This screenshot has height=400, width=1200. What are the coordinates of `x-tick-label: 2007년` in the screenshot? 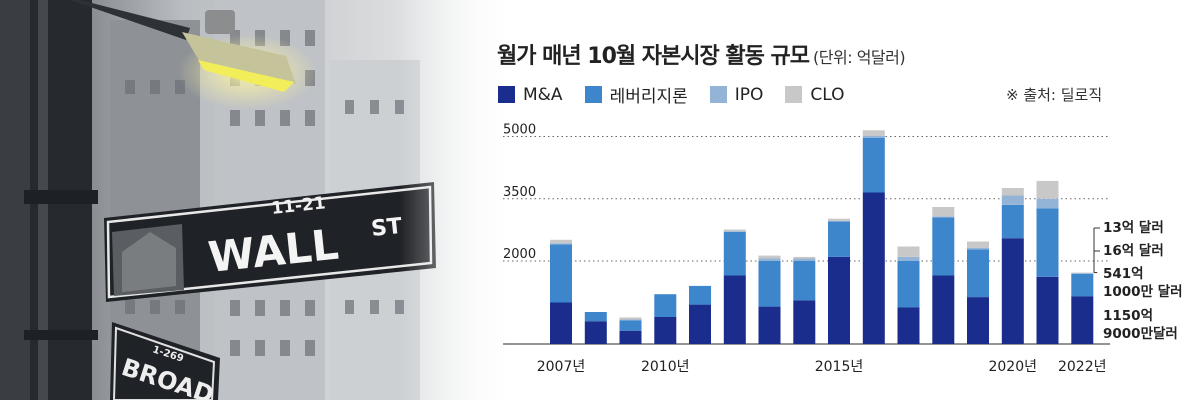 It's located at (561, 367).